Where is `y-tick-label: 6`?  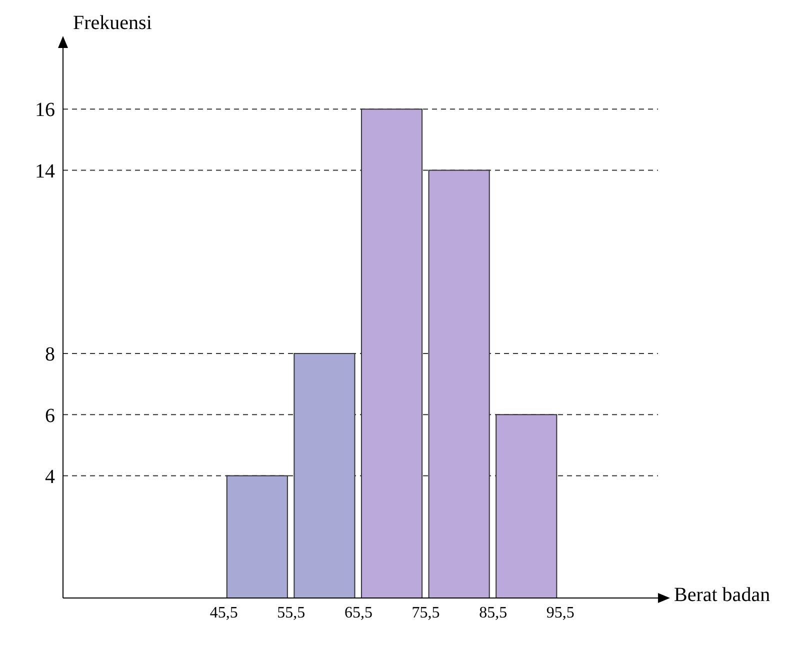
y-tick-label: 6 is located at coordinates (50, 415).